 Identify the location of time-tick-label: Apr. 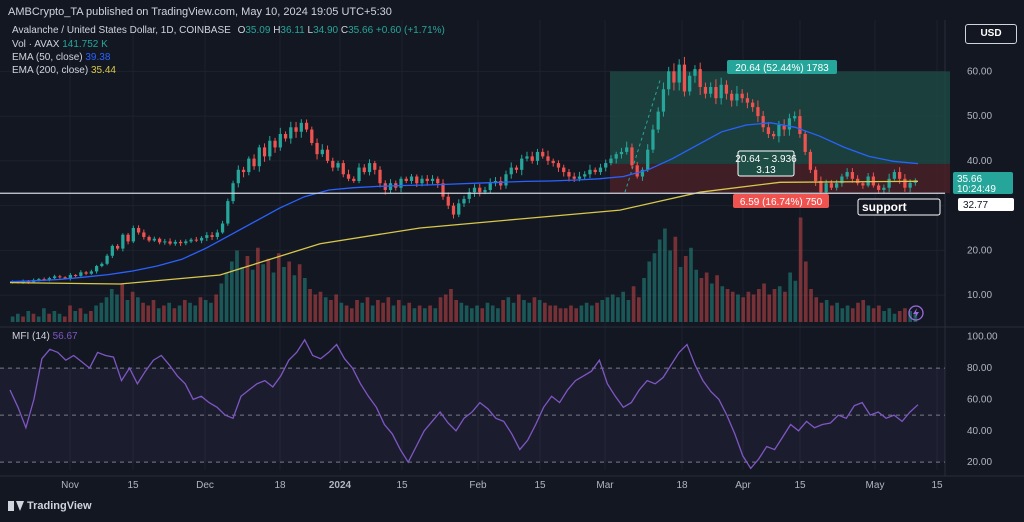
(743, 485).